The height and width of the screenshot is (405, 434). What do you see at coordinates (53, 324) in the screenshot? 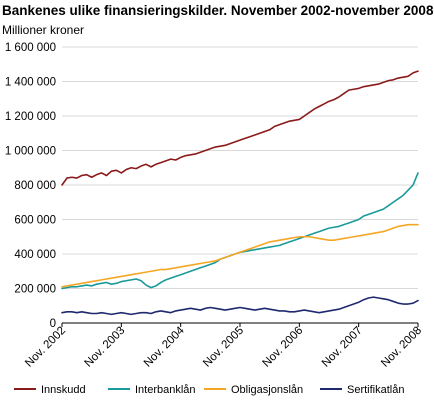
I see `y-tick-label: 0` at bounding box center [53, 324].